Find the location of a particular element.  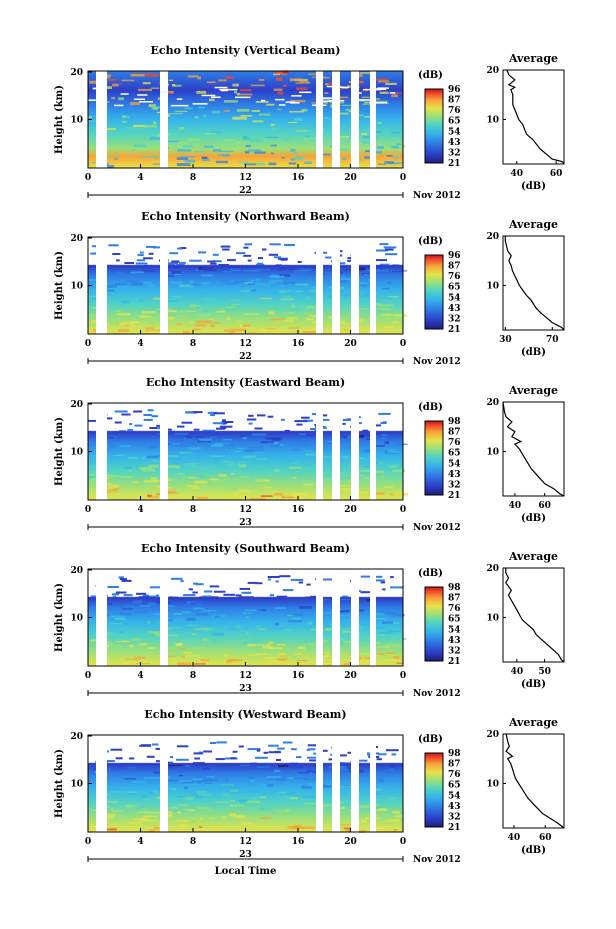

panel-title: Echo Intensity (Southward Beam) is located at coordinates (245, 548).